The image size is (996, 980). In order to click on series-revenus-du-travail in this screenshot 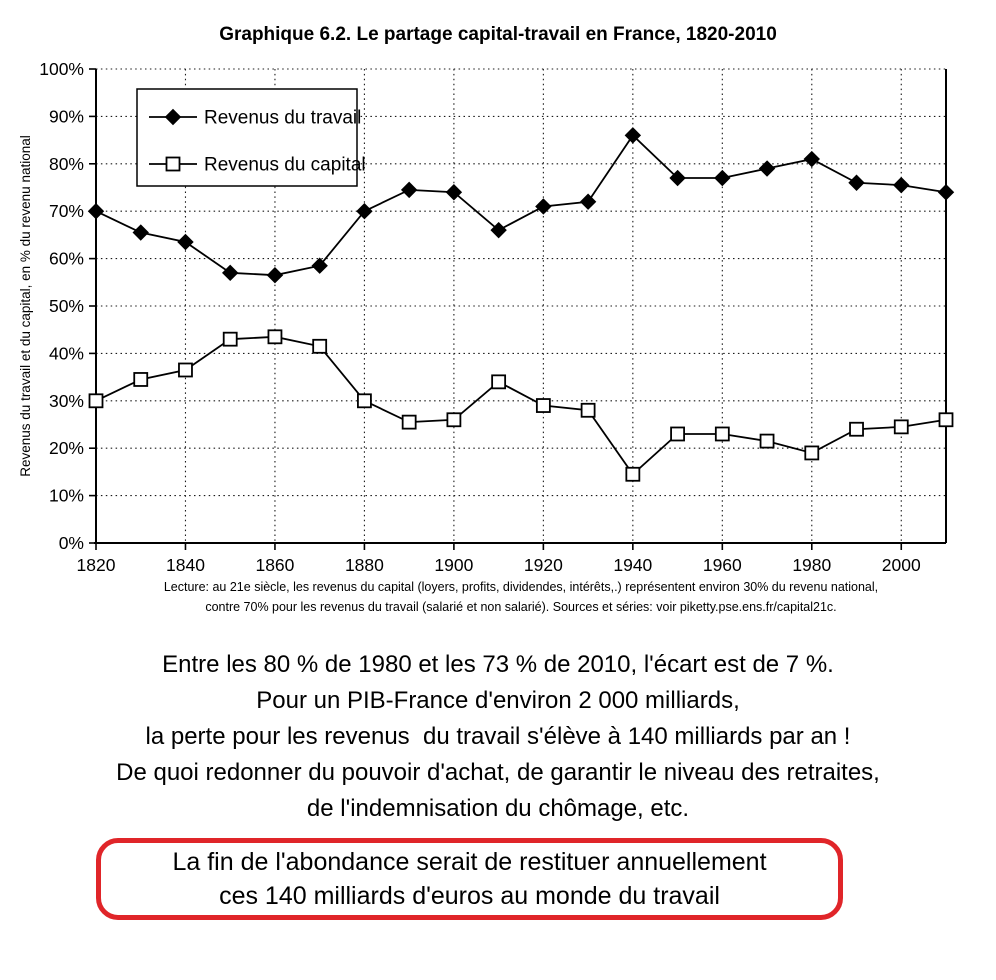, I will do `click(521, 205)`.